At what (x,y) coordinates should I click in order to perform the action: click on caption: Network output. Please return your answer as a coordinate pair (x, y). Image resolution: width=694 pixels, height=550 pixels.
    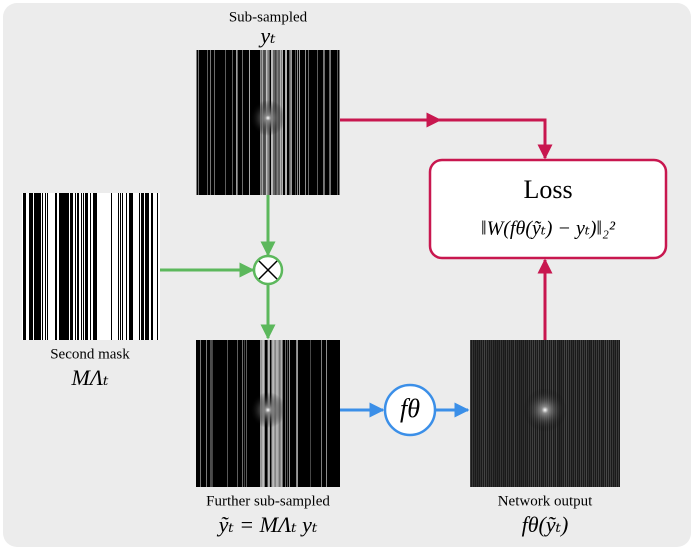
    Looking at the image, I should click on (545, 501).